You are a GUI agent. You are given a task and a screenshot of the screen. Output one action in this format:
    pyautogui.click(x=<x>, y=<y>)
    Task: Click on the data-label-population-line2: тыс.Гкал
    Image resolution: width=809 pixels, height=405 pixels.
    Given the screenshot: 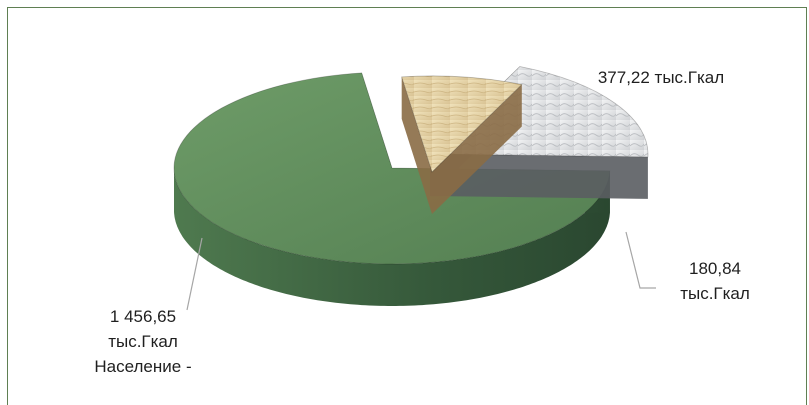 What is the action you would take?
    pyautogui.click(x=143, y=341)
    